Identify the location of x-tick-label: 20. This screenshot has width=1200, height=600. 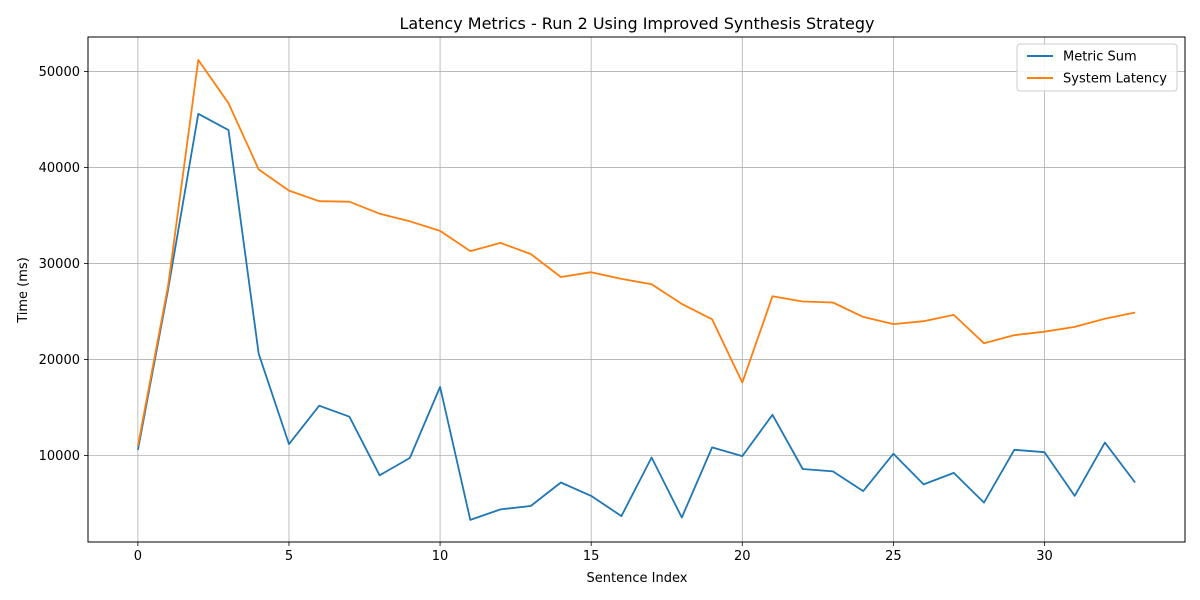
(742, 556).